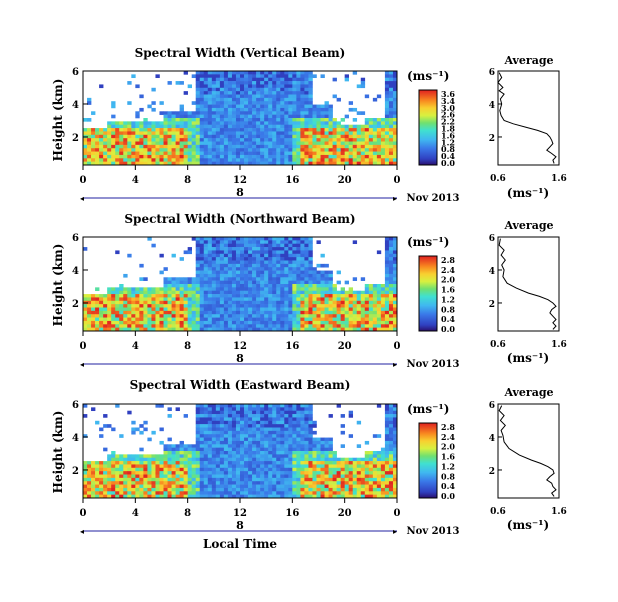 Image resolution: width=618 pixels, height=602 pixels. What do you see at coordinates (428, 460) in the screenshot?
I see `colorbar` at bounding box center [428, 460].